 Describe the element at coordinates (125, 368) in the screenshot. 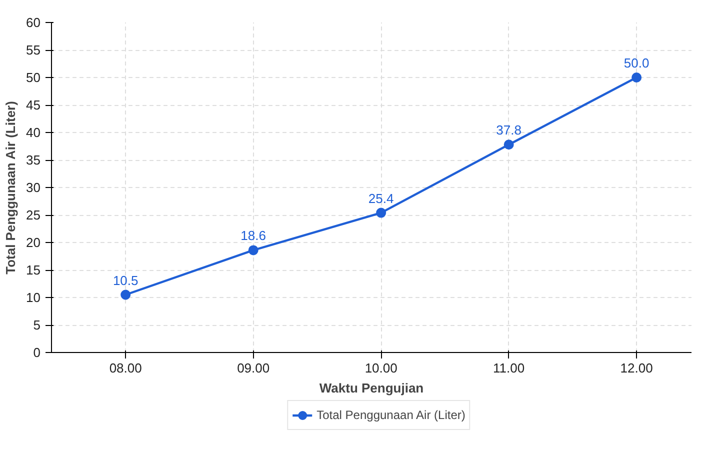

I see `x-tick-label: 08.00` at that location.